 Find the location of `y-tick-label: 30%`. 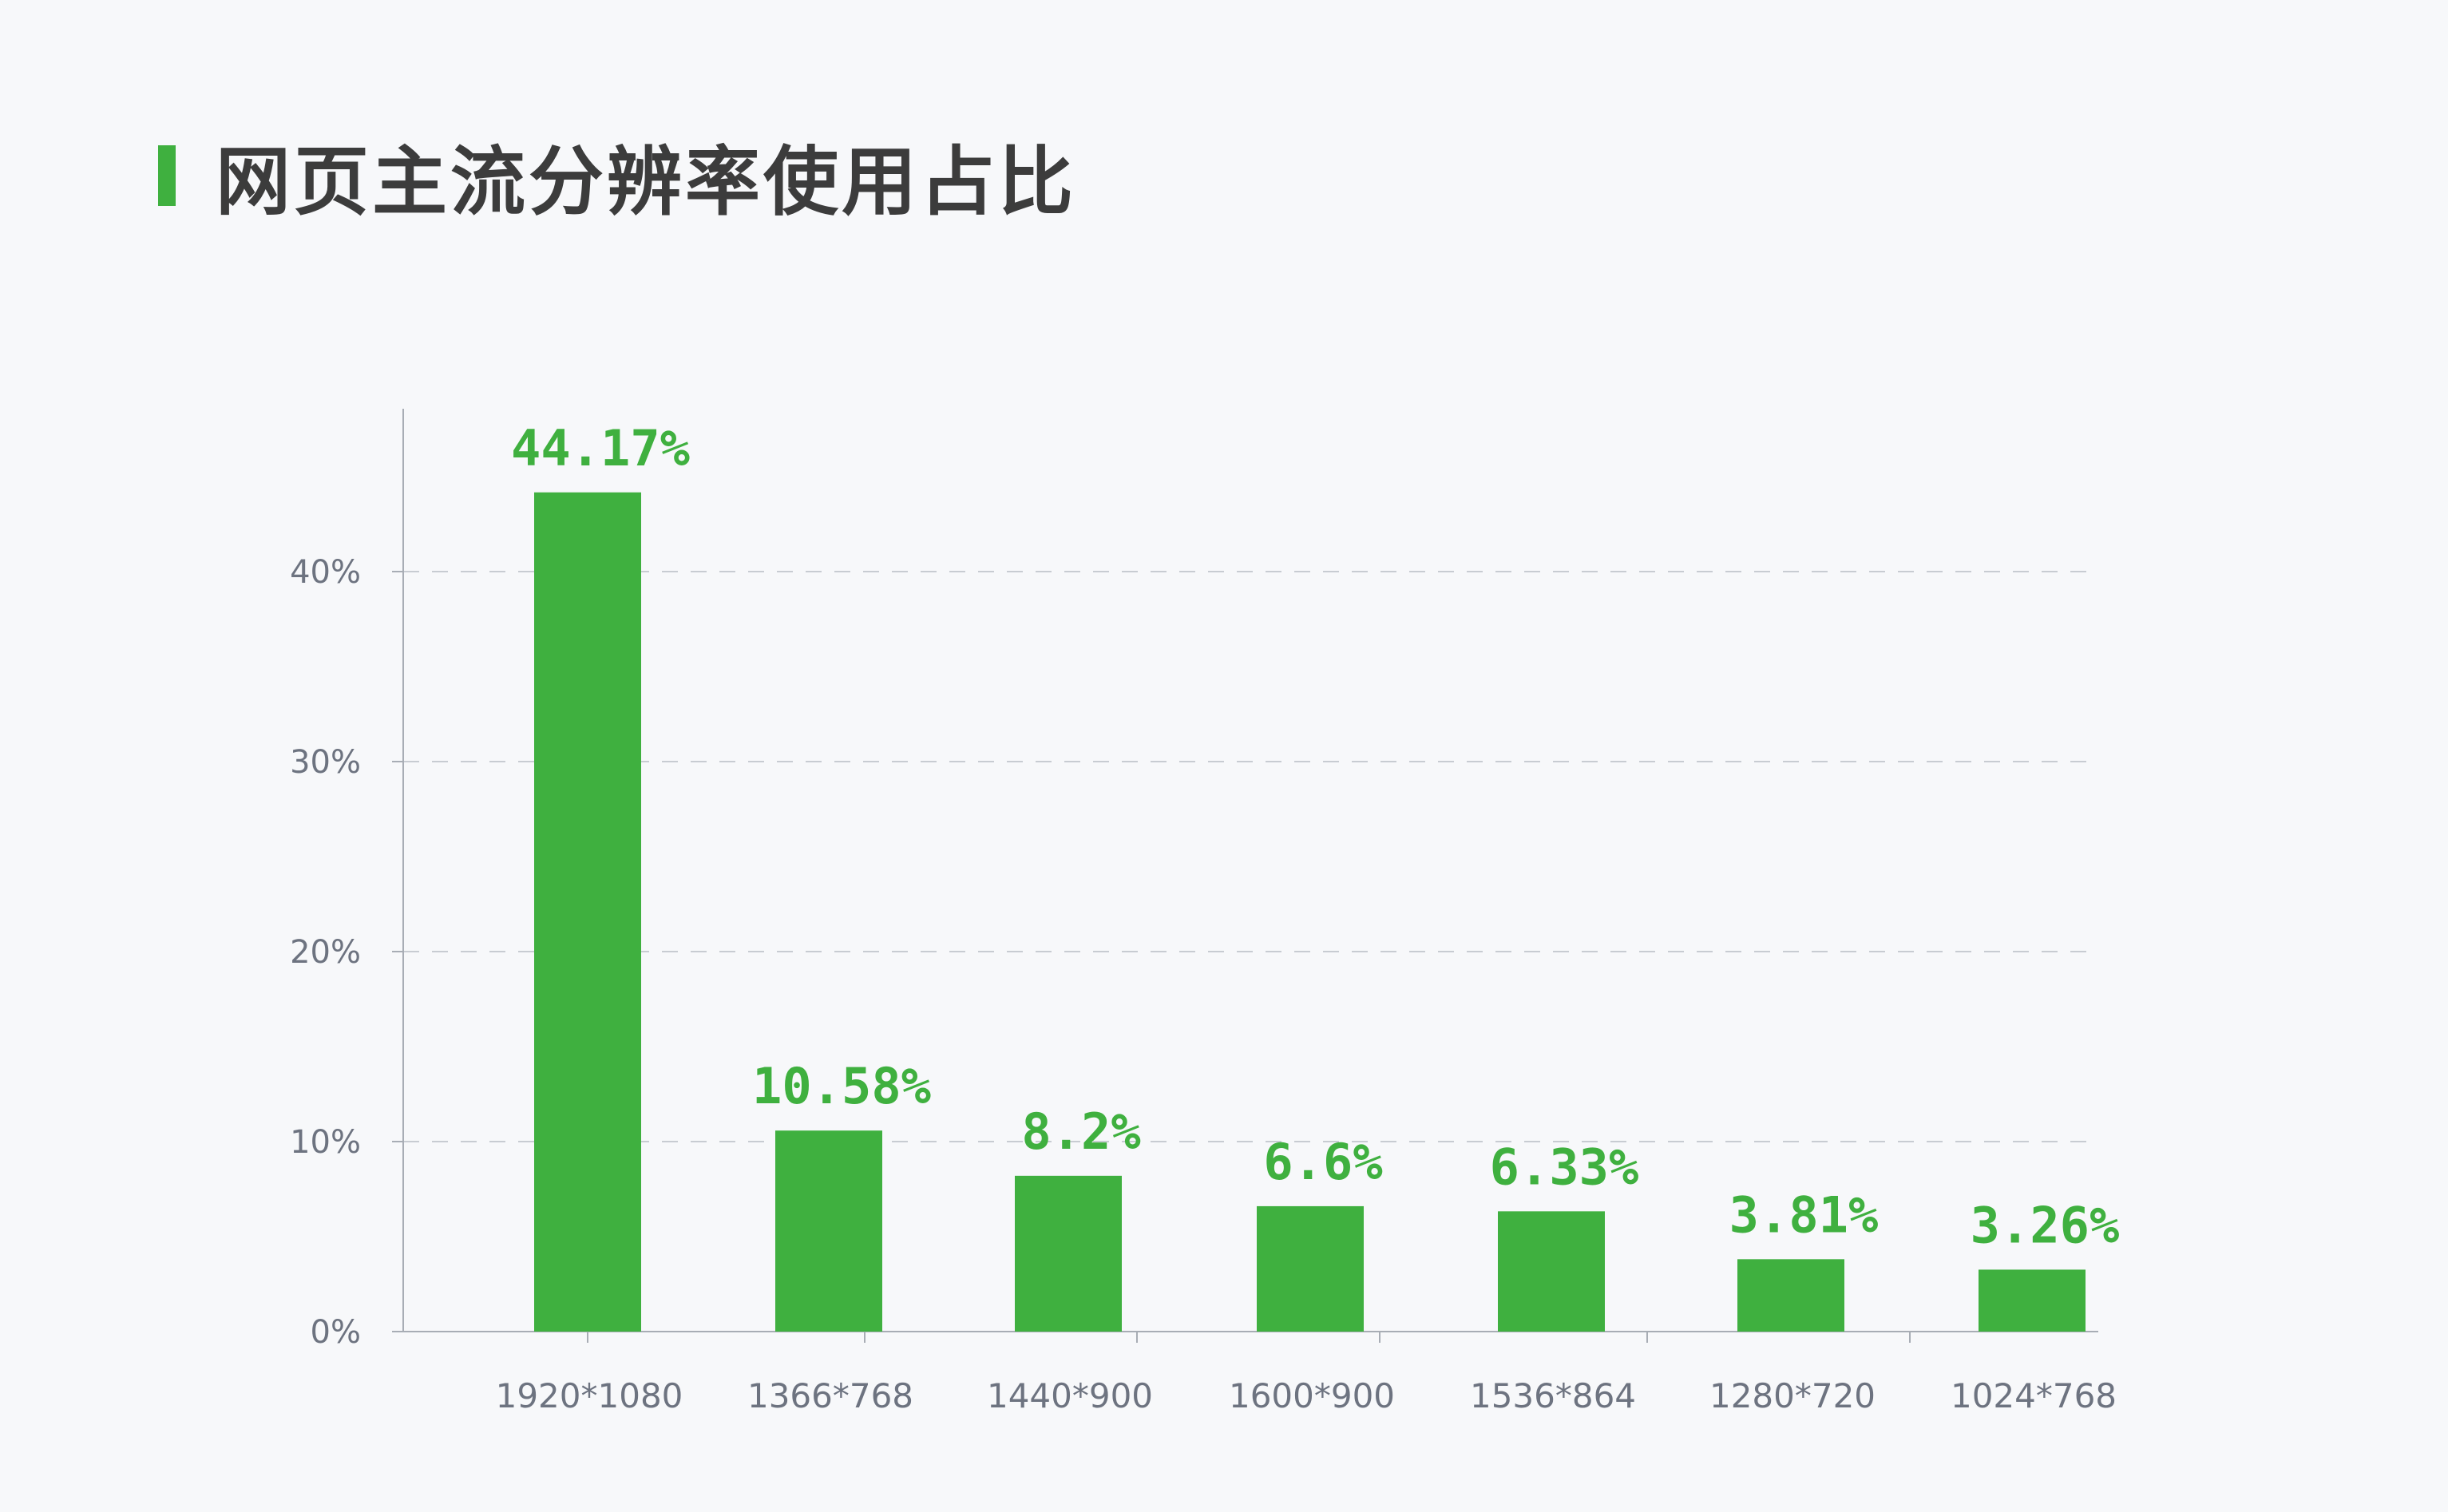

y-tick-label: 30% is located at coordinates (325, 762).